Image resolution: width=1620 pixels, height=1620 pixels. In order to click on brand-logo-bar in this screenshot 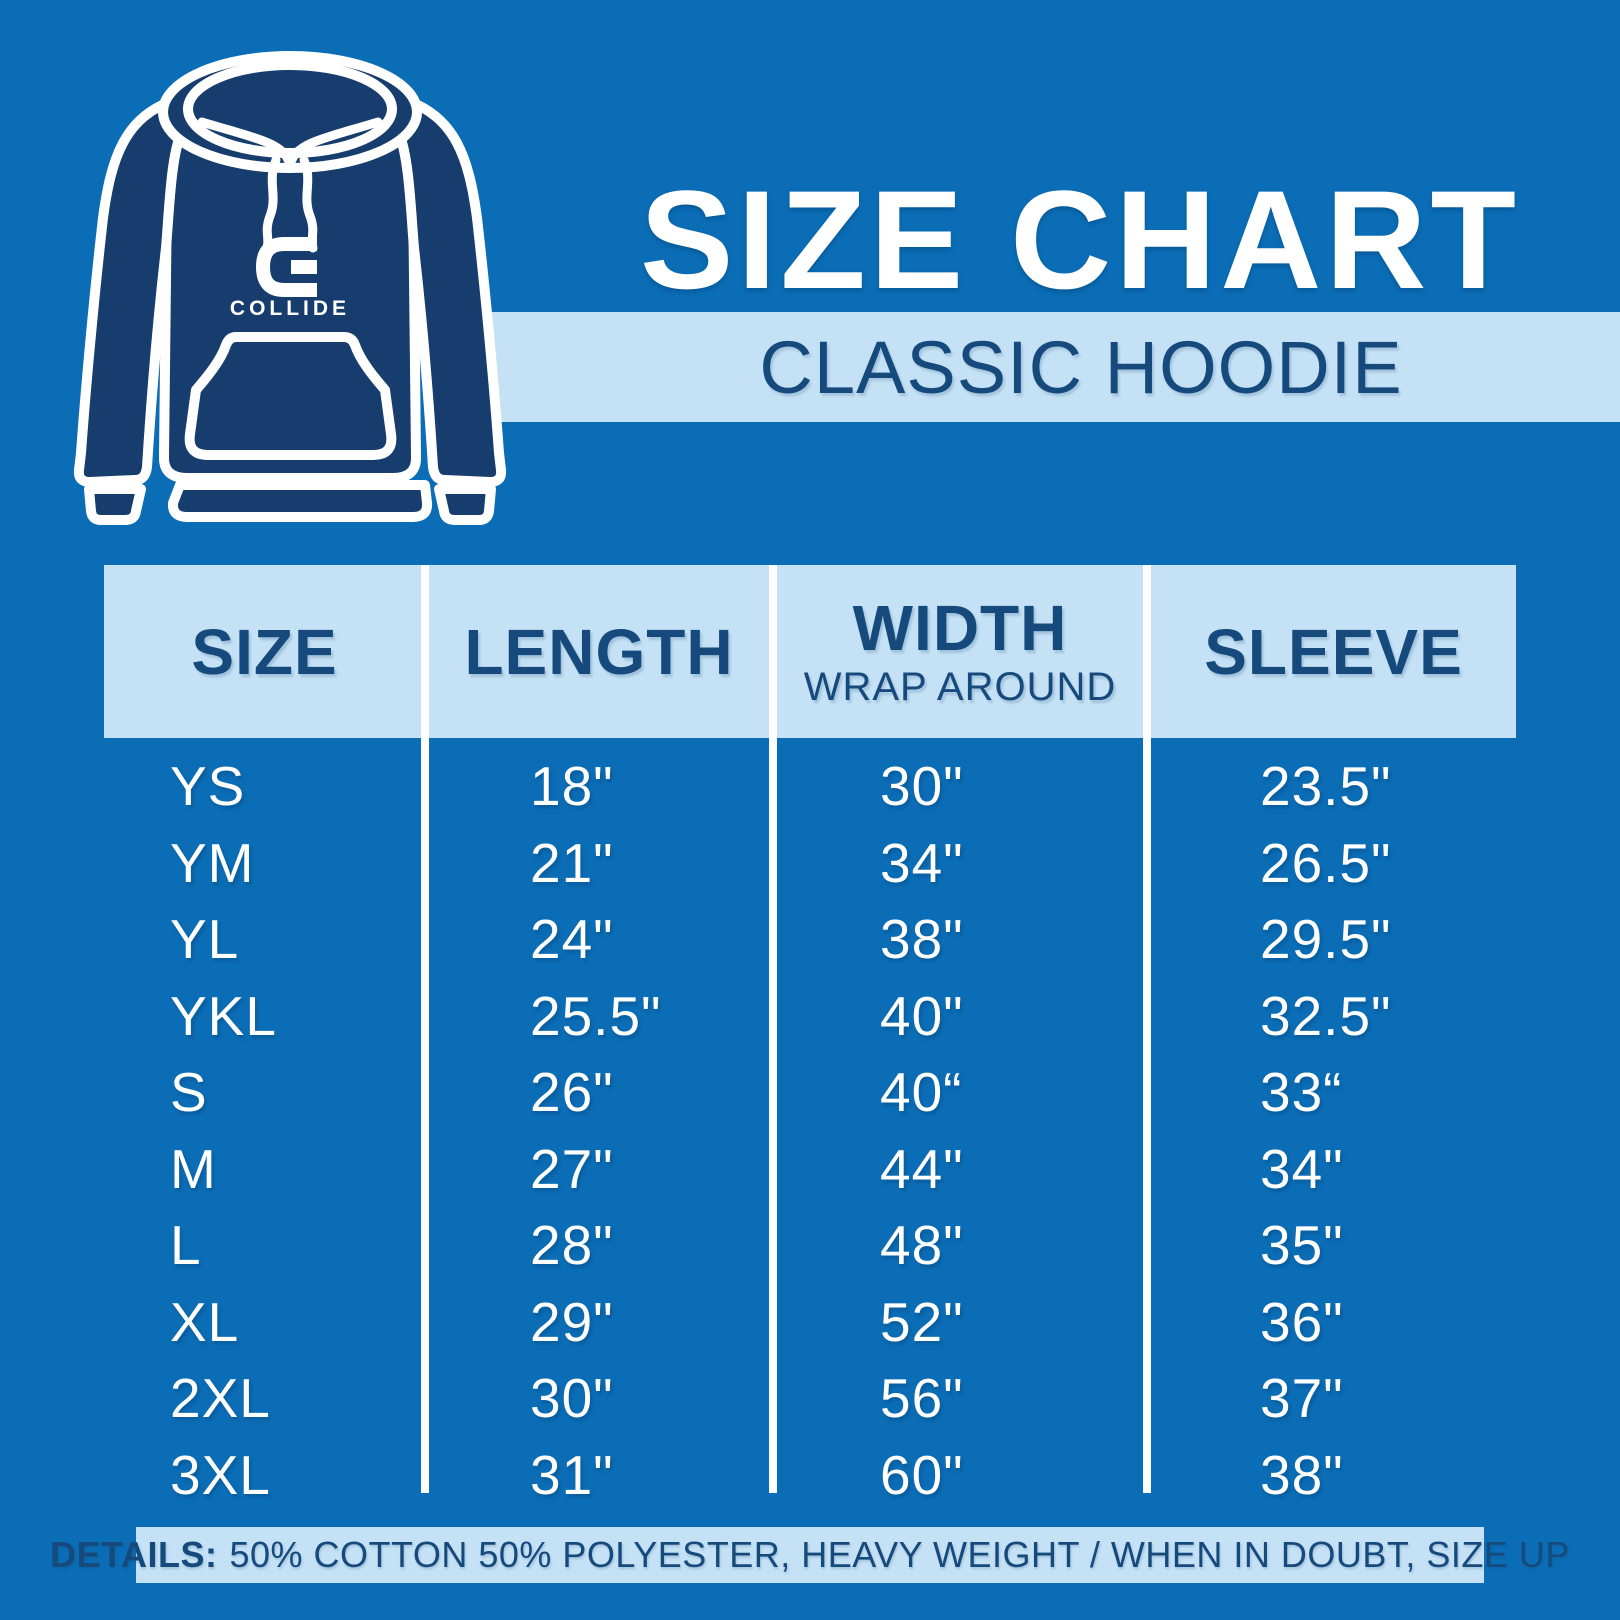, I will do `click(304, 267)`.